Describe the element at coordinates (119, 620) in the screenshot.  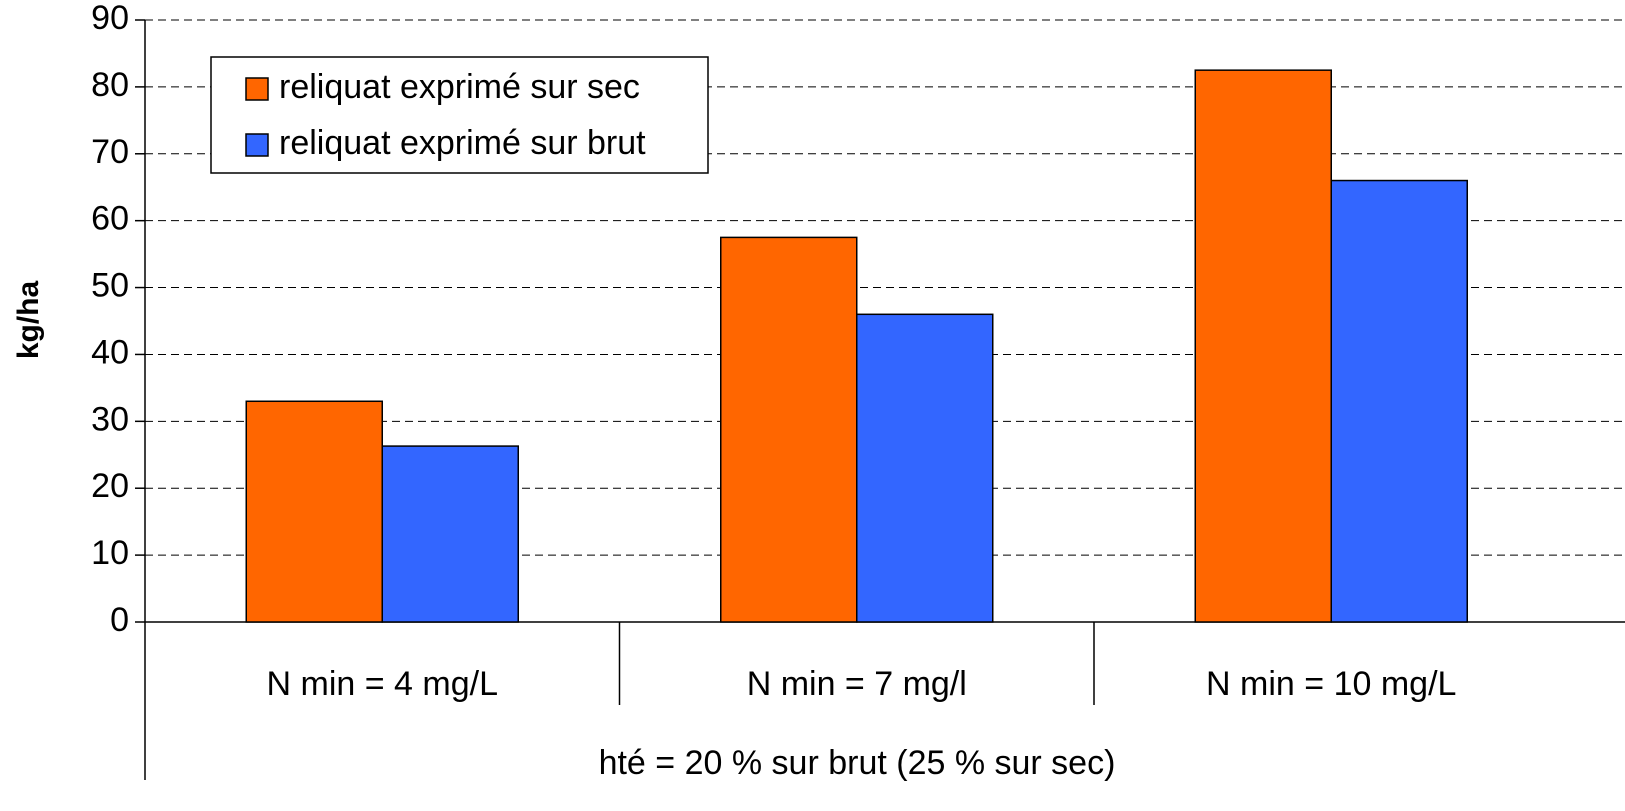
I see `y-tick-label: 0` at that location.